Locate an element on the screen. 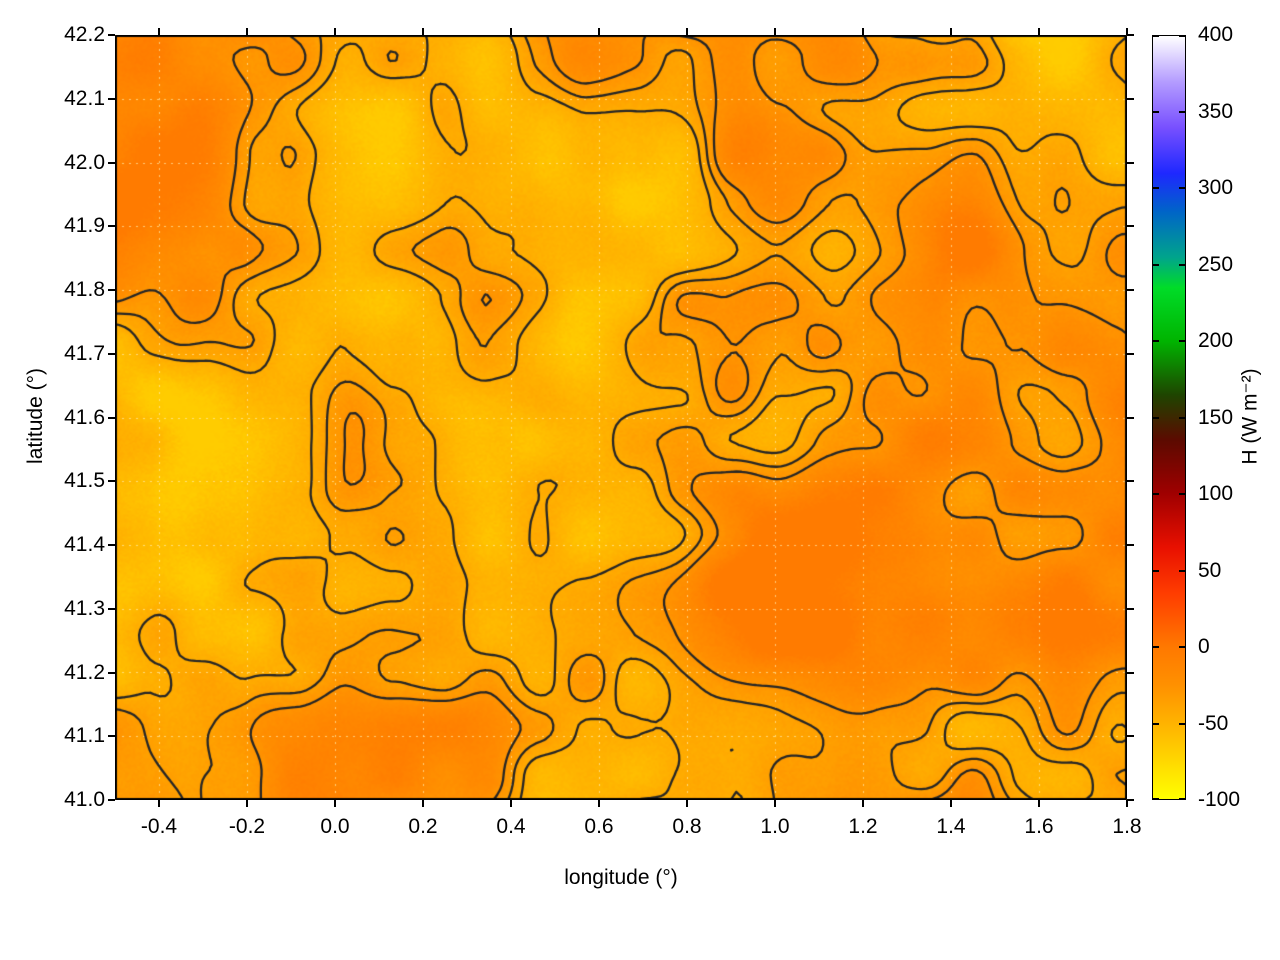 The image size is (1280, 960). y-tick-label: 42.2 is located at coordinates (84, 34).